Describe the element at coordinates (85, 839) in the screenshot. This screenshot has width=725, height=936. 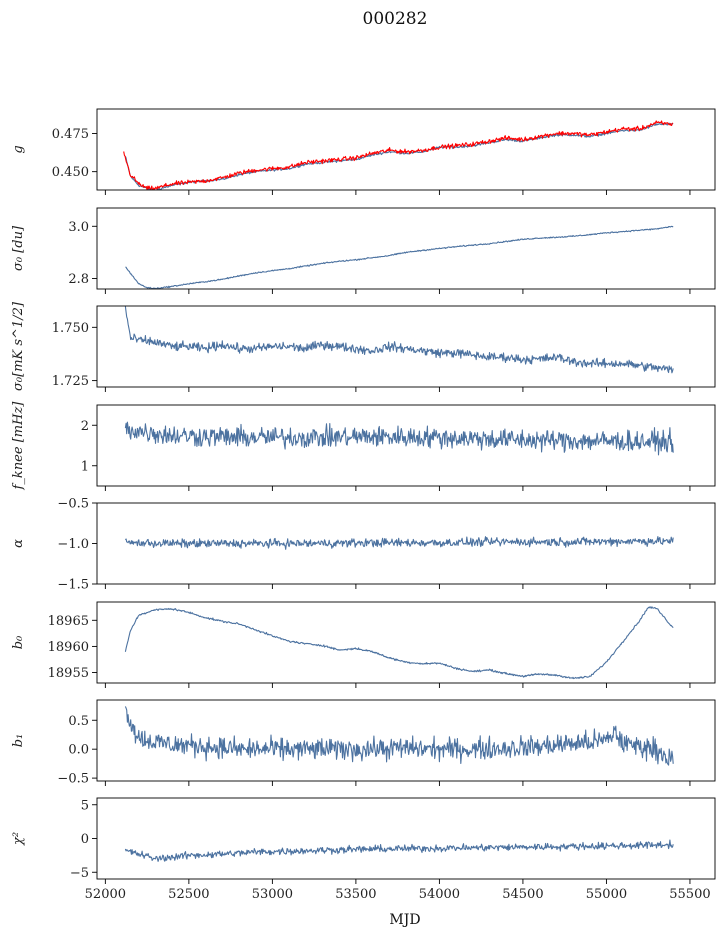
I see `y-tick-label: 0` at that location.